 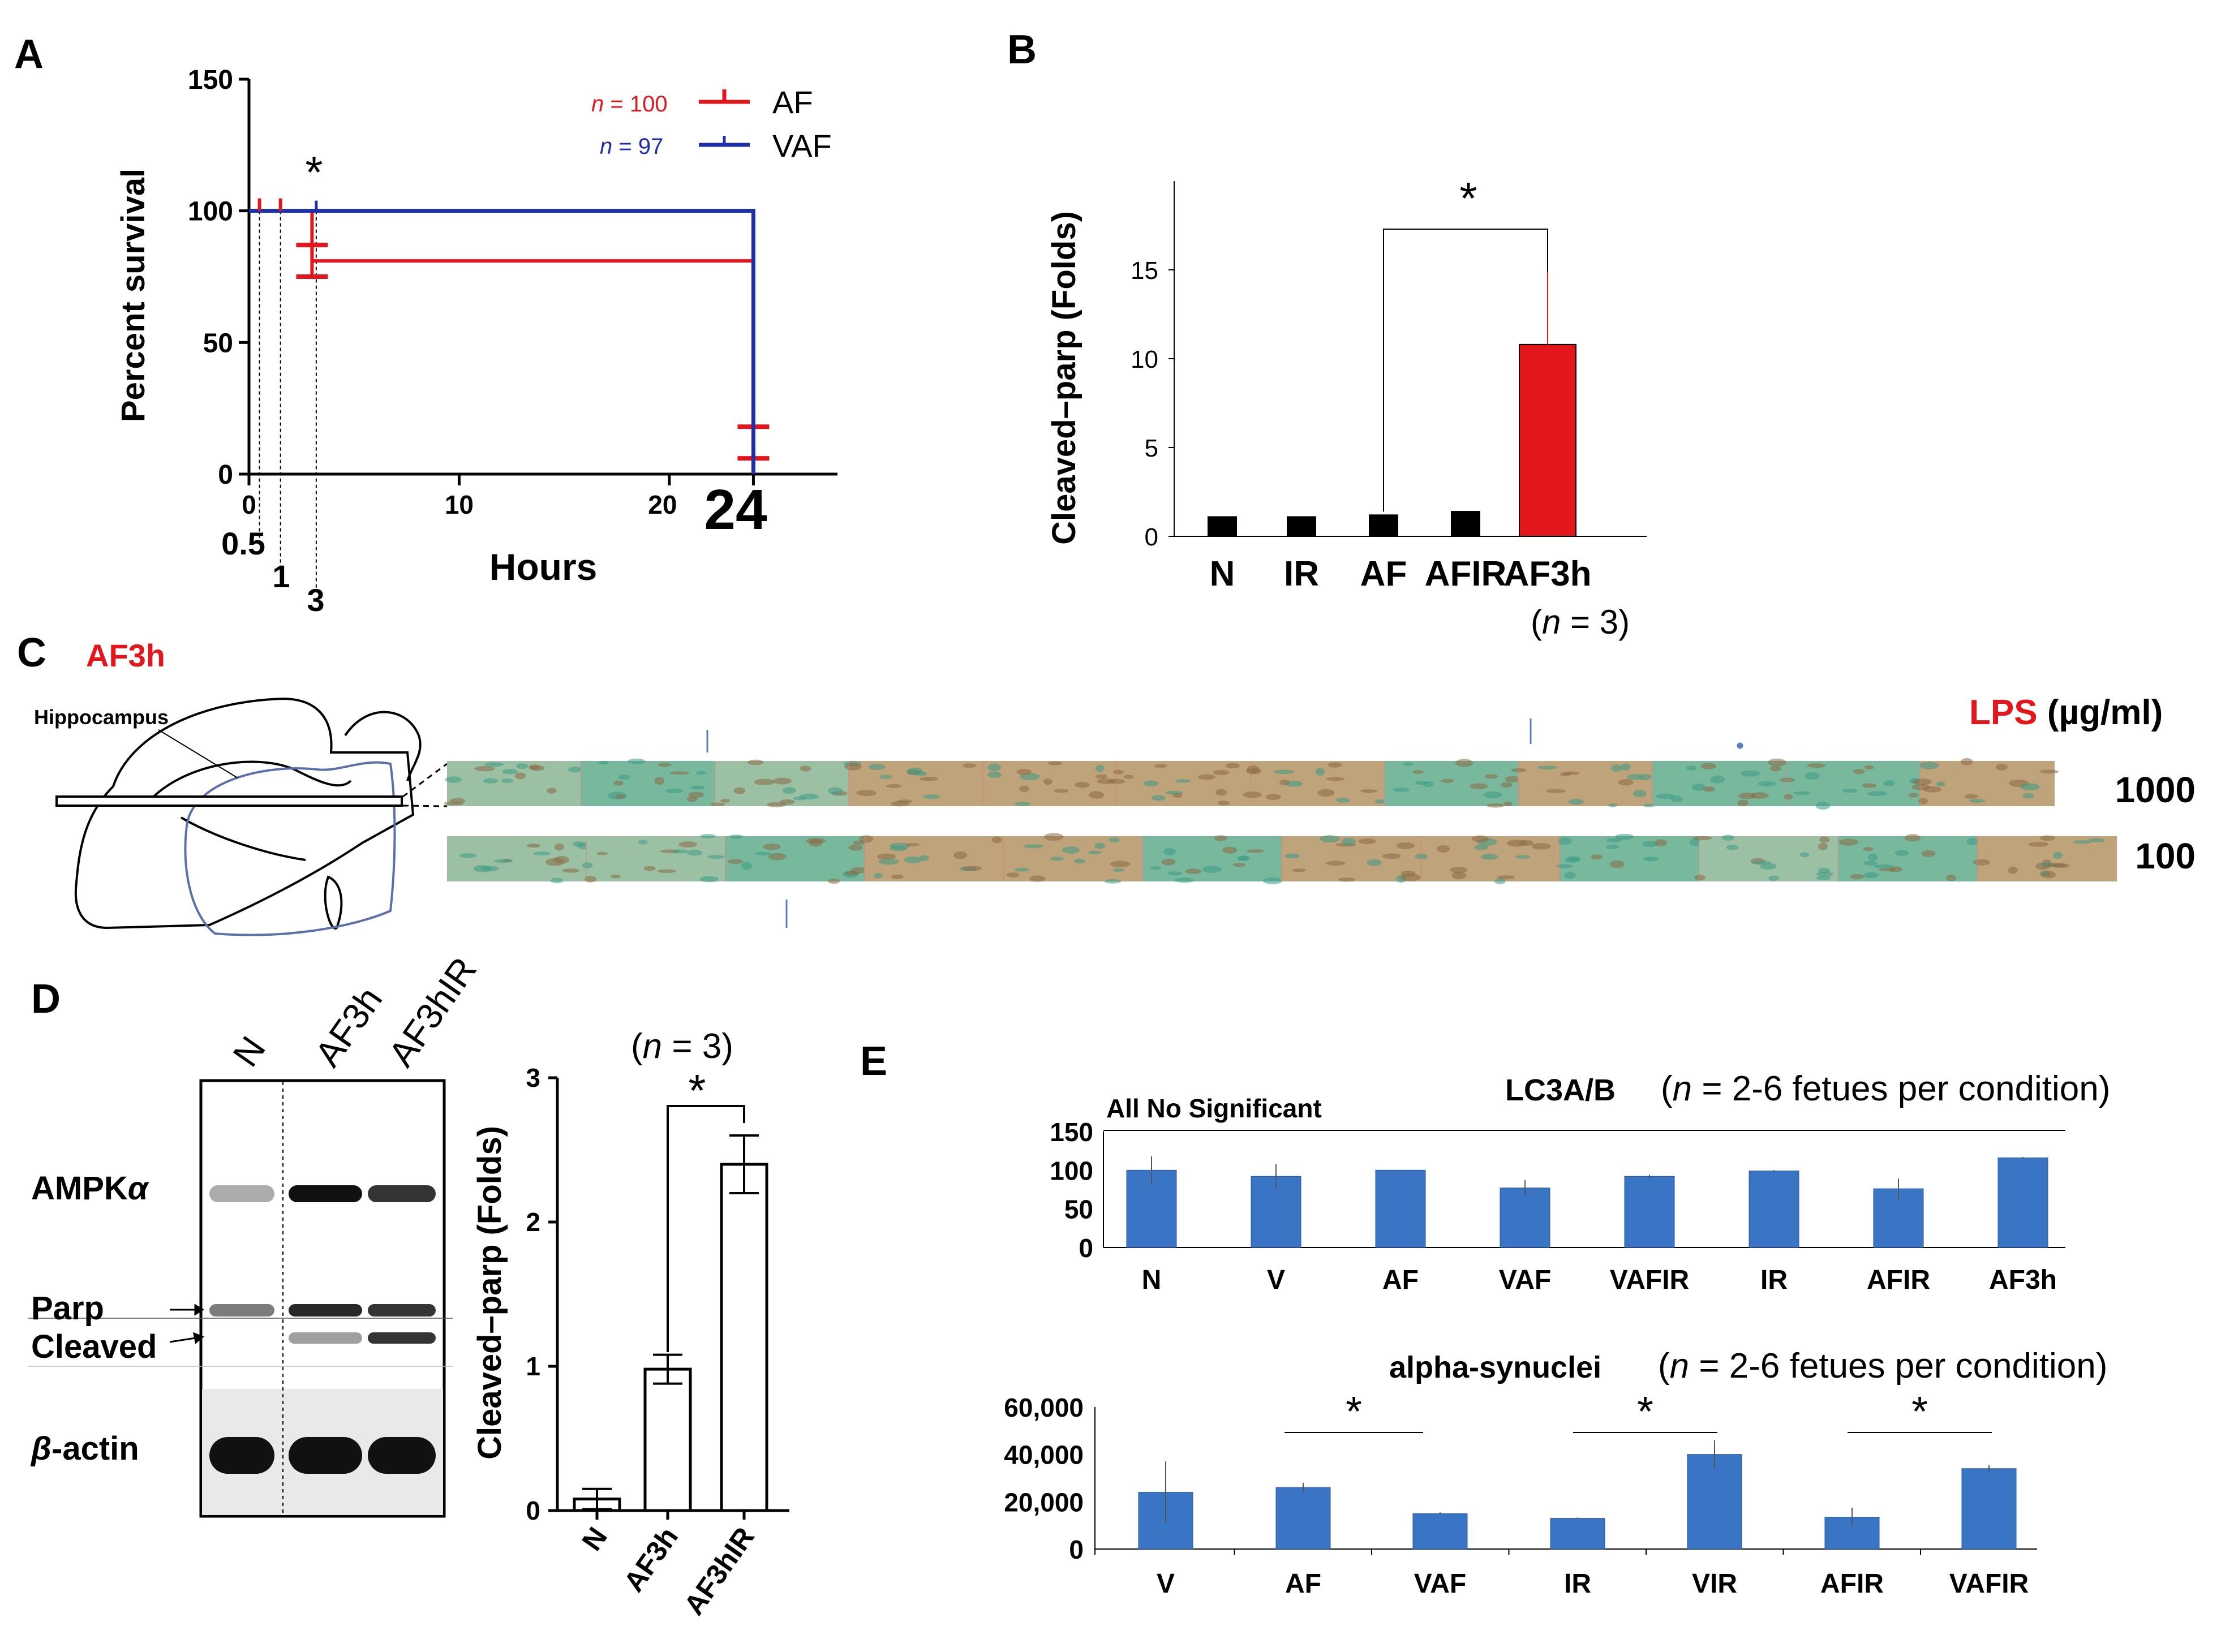 What do you see at coordinates (1222, 526) in the screenshot?
I see `b-bar-n` at bounding box center [1222, 526].